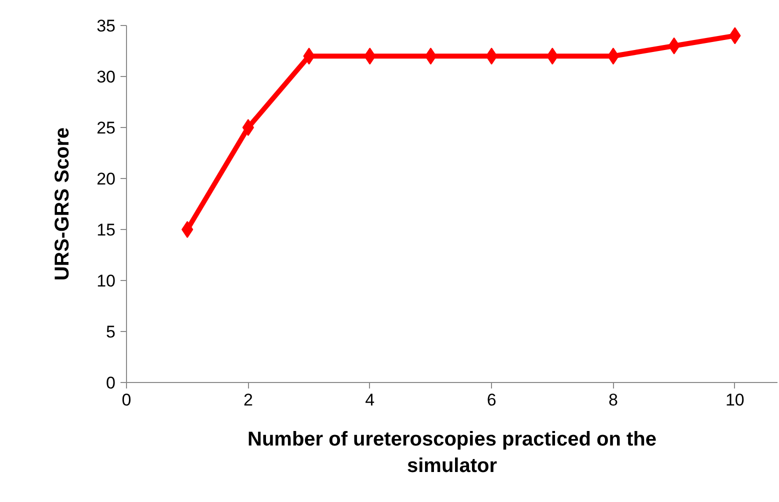 This screenshot has height=502, width=779. What do you see at coordinates (613, 400) in the screenshot?
I see `x-tick-label: 8` at bounding box center [613, 400].